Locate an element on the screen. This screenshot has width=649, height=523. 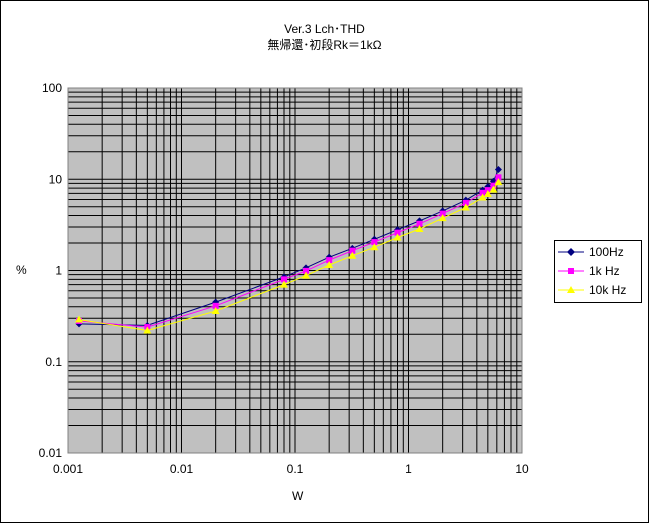
x-tick-label: 0.001 is located at coordinates (68, 469).